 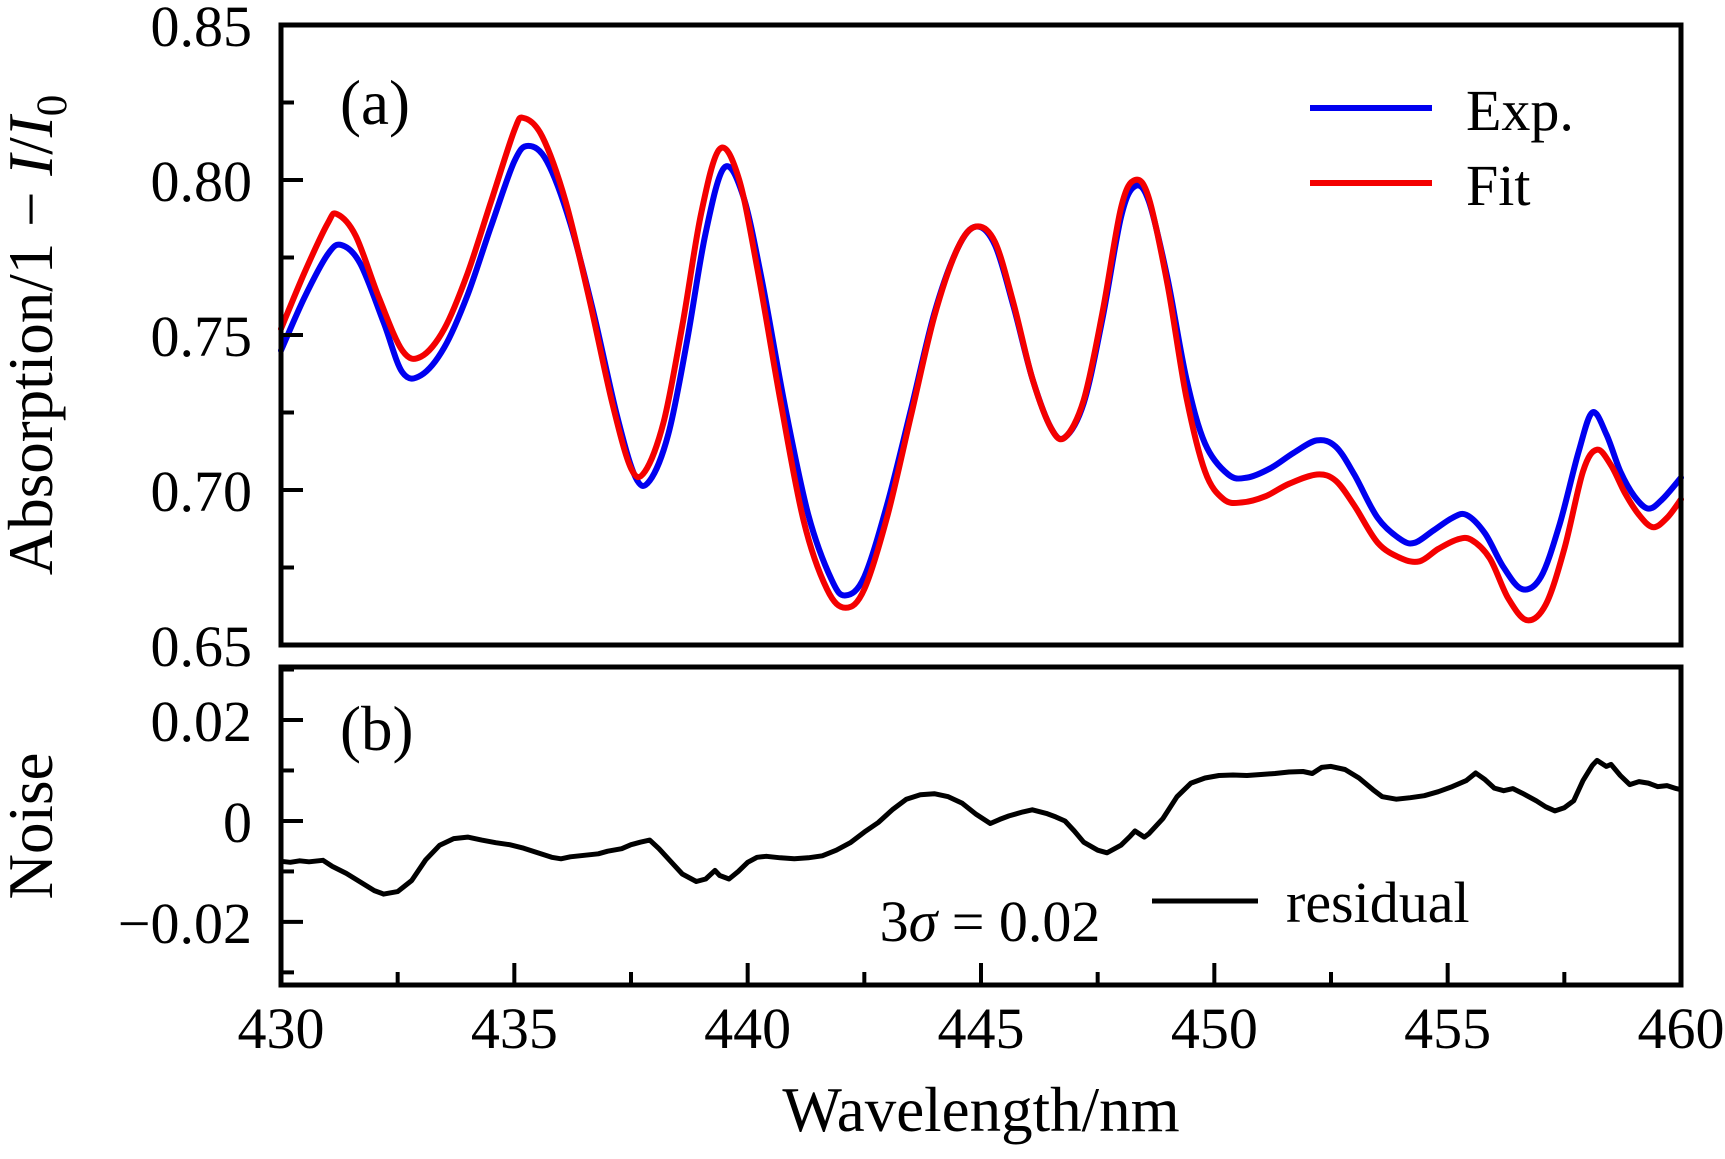 I want to click on label-part: = 0.02, so click(x=1018, y=921).